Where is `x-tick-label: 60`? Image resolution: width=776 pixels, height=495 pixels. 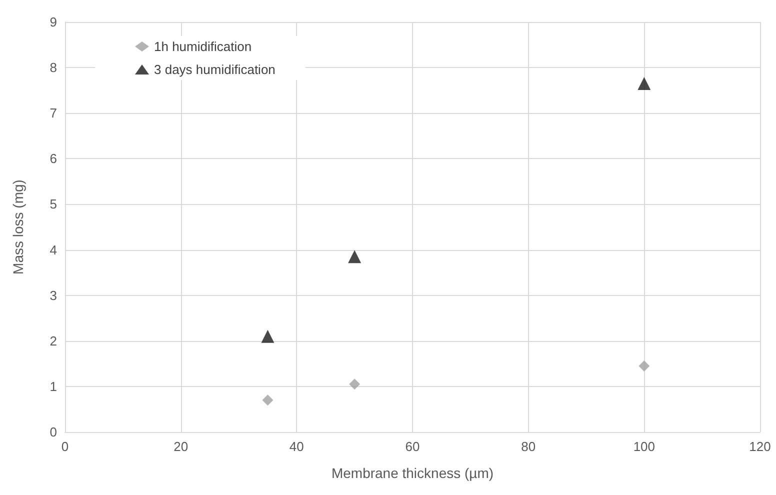
x-tick-label: 60 is located at coordinates (412, 446).